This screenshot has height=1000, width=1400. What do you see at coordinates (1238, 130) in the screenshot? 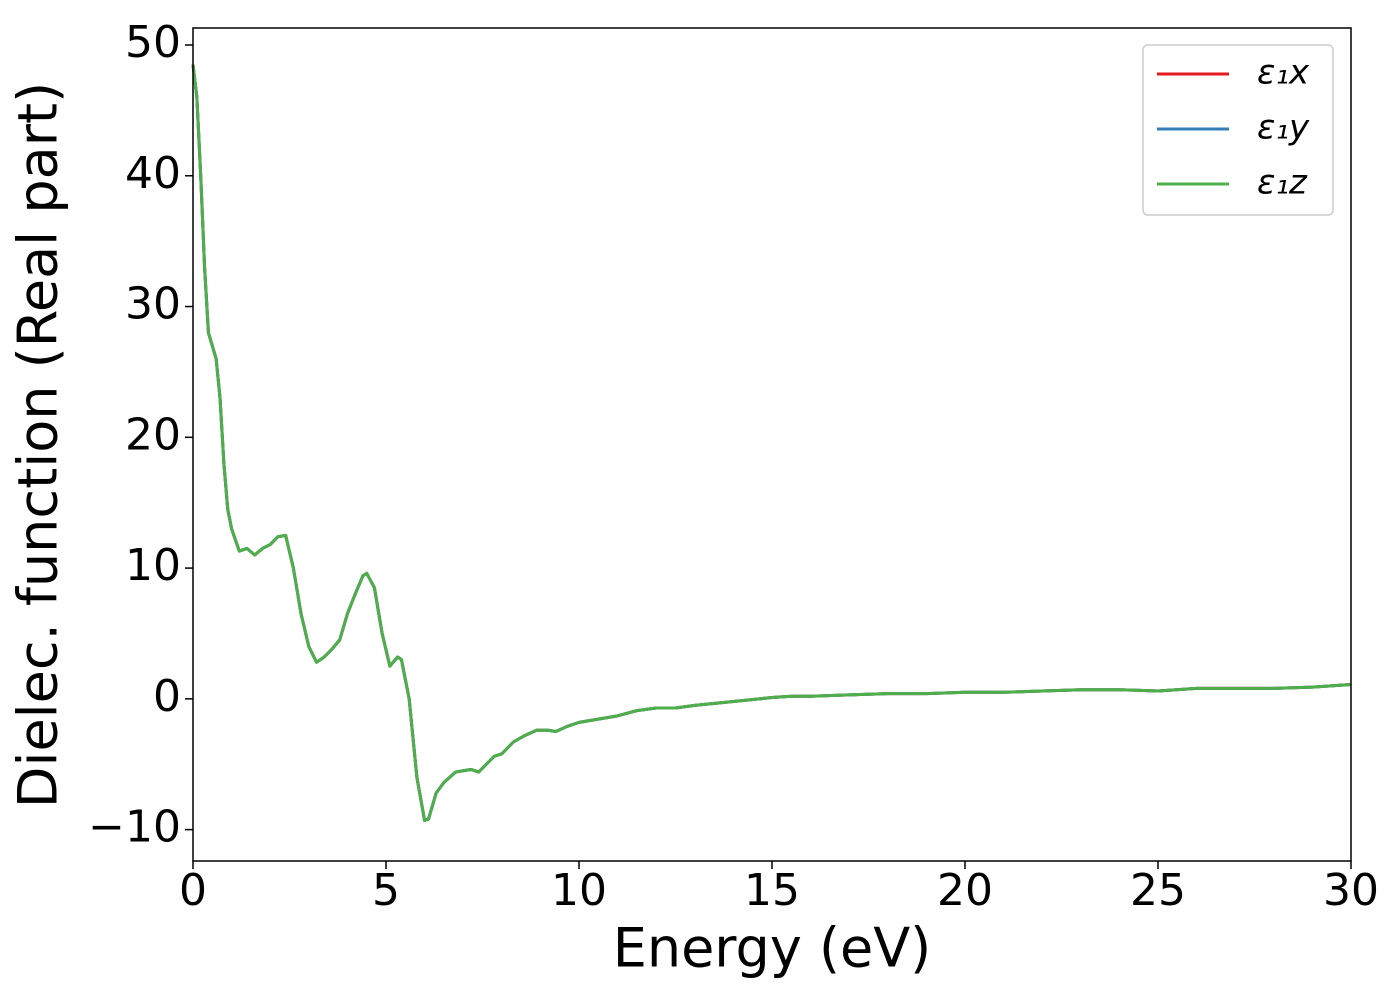
I see `legend-box` at bounding box center [1238, 130].